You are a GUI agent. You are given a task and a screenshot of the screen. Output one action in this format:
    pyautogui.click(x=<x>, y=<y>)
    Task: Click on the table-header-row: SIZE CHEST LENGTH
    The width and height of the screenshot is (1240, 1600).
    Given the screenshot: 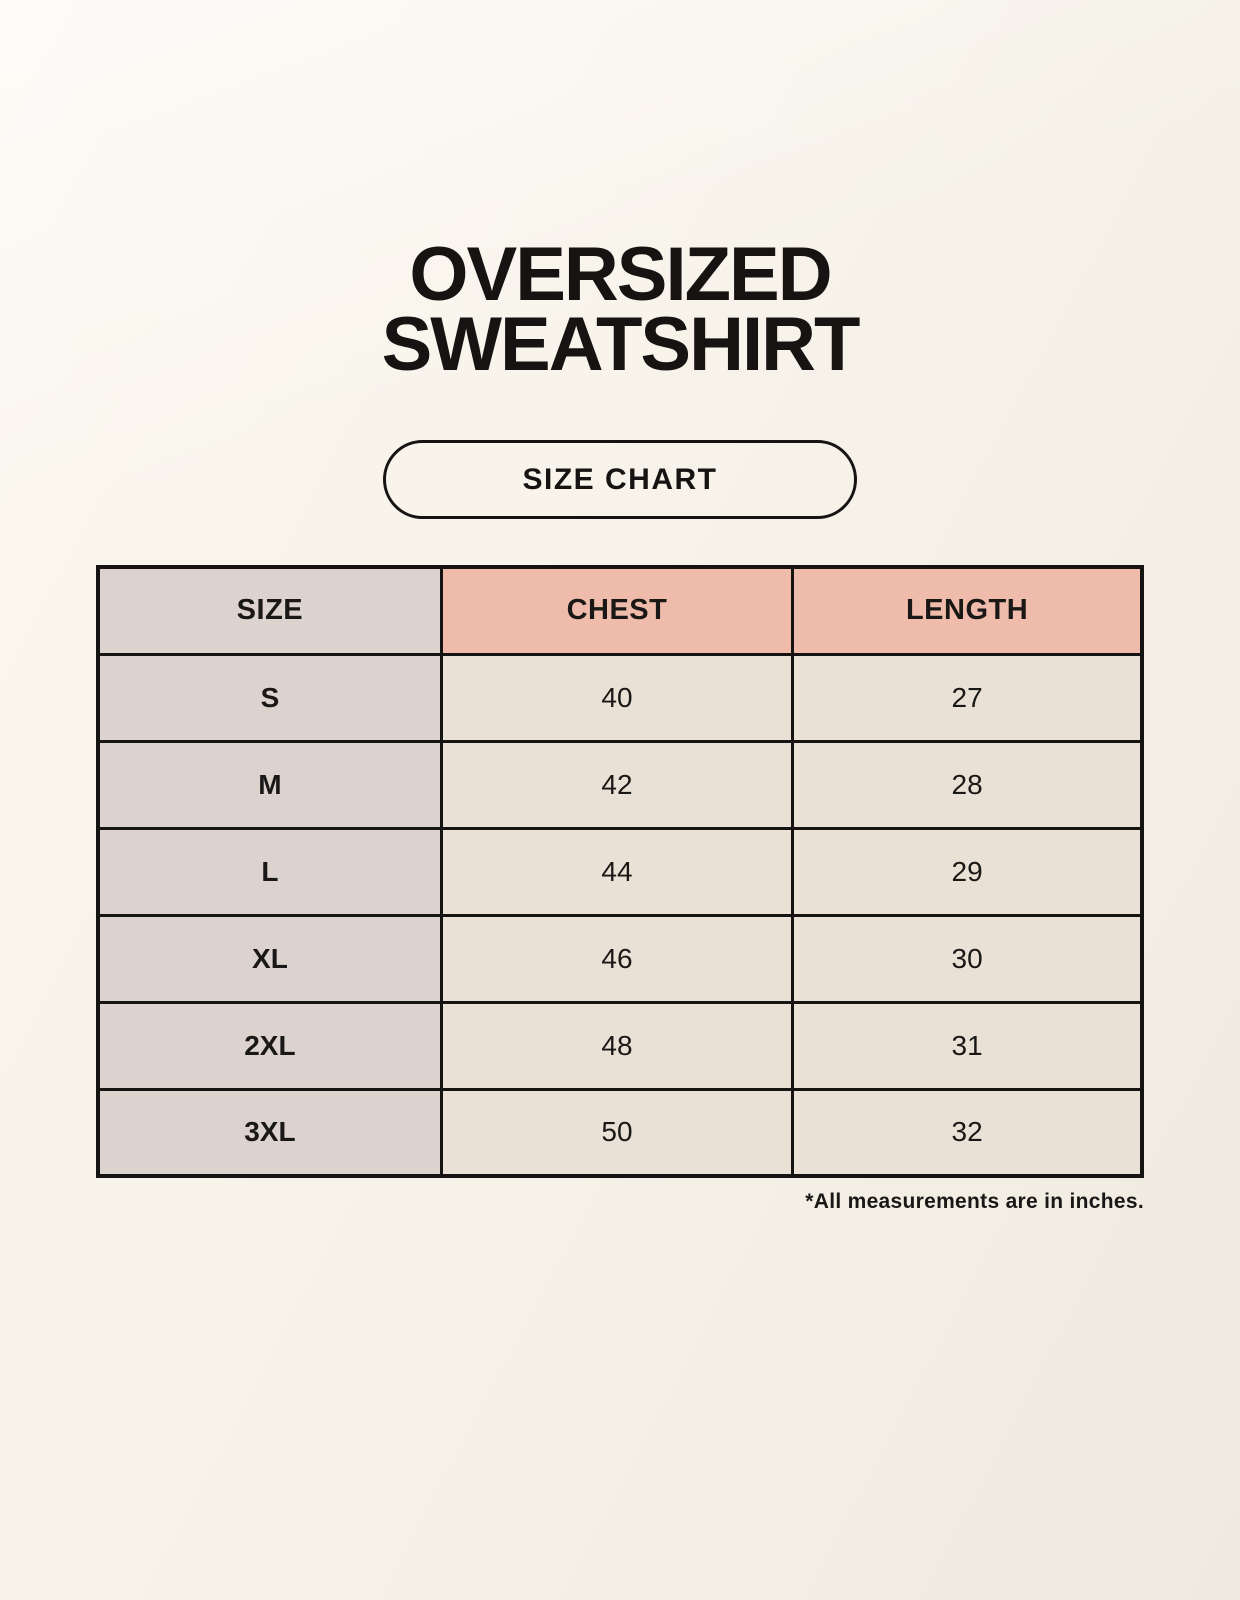 What is the action you would take?
    pyautogui.click(x=620, y=610)
    